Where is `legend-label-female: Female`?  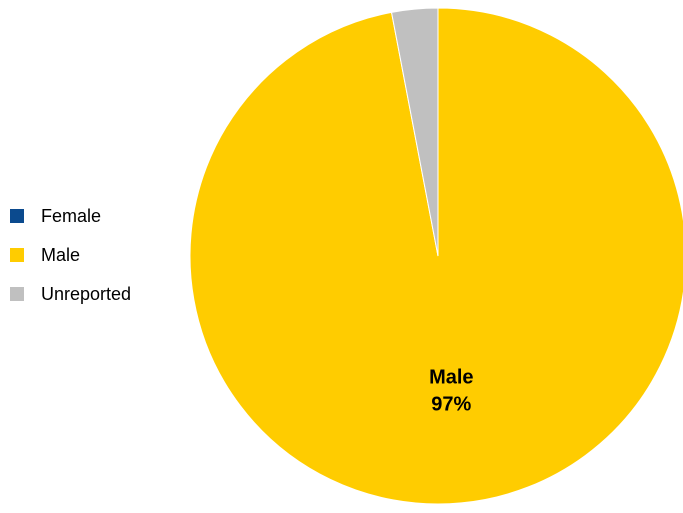
legend-label-female: Female is located at coordinates (71, 216).